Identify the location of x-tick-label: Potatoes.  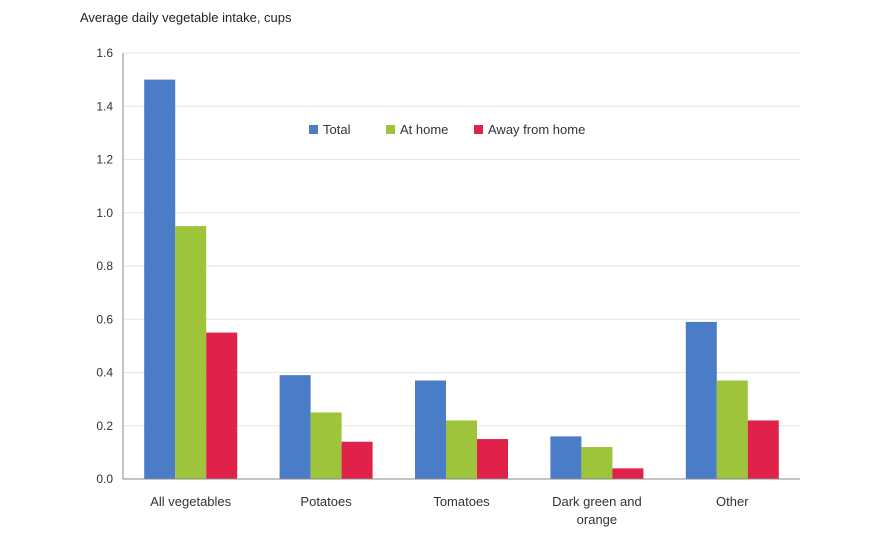
(326, 501).